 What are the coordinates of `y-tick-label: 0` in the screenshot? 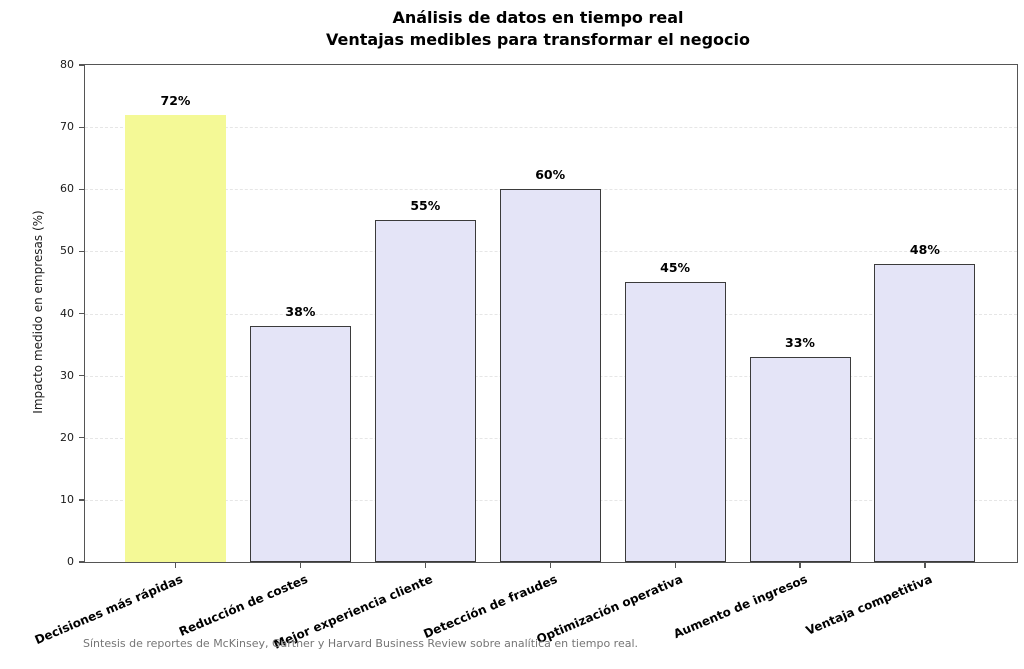 It's located at (70, 561).